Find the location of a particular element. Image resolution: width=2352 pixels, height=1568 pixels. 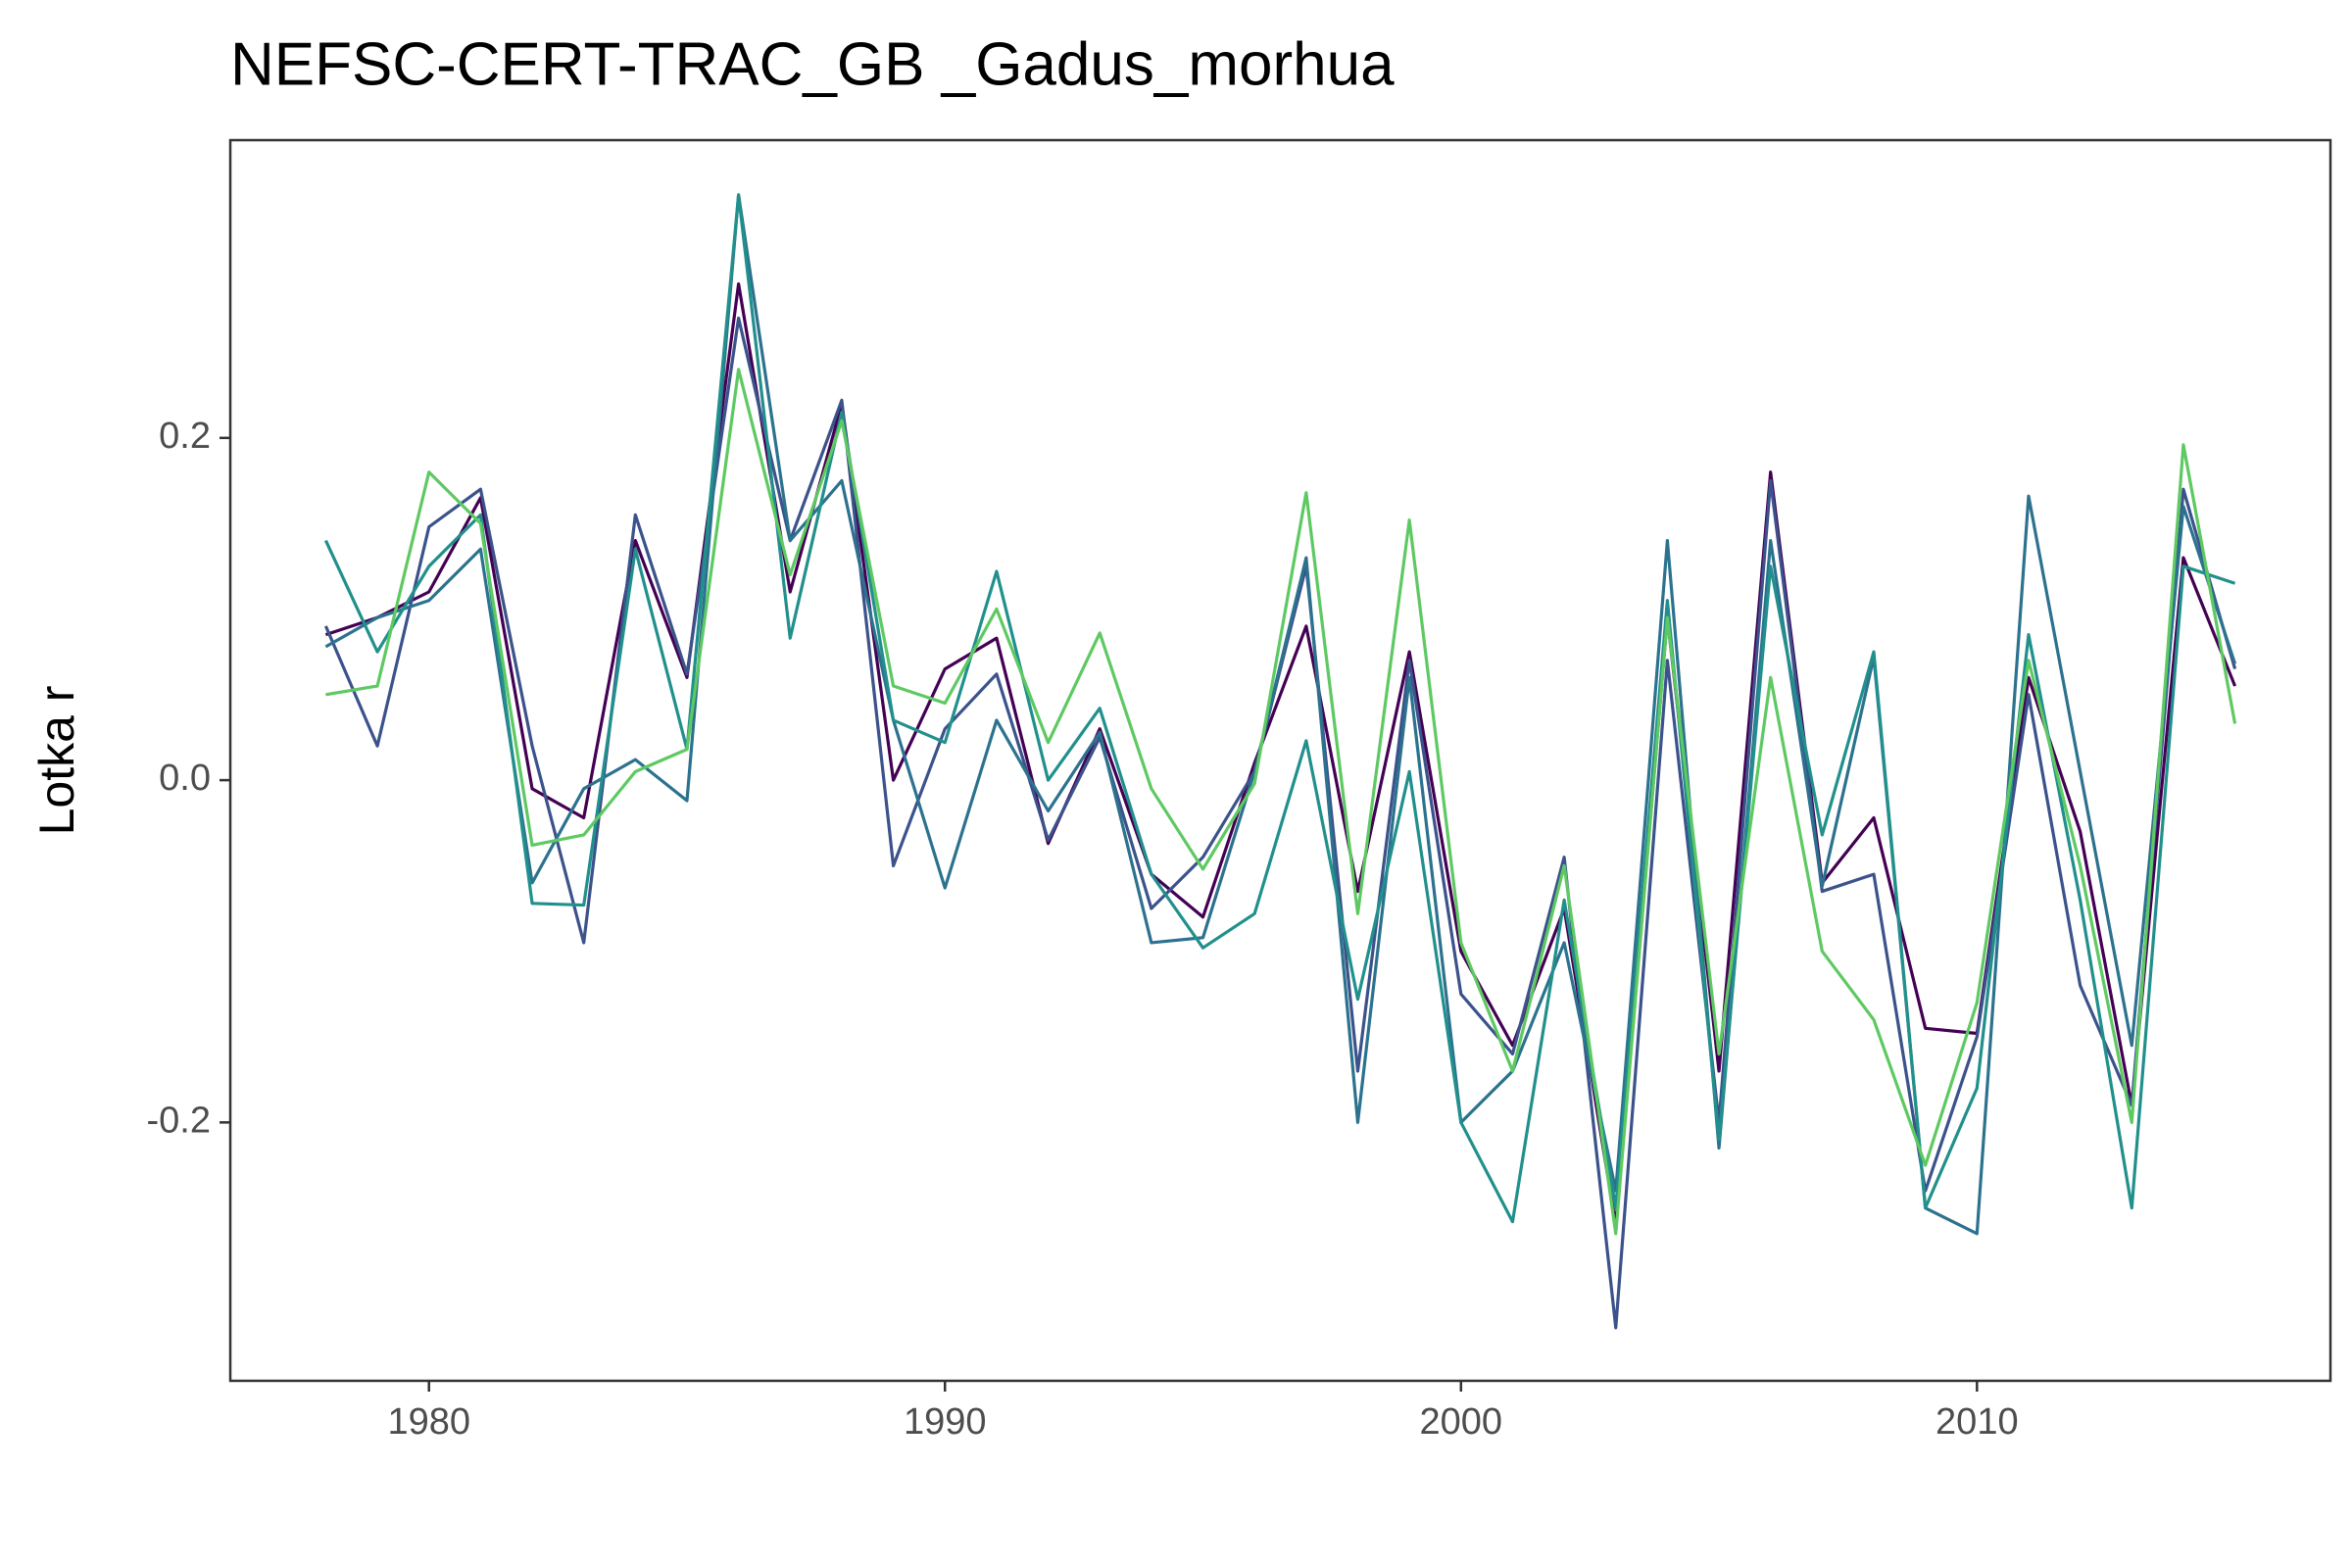

x-tick-label: 1980 is located at coordinates (428, 1422).